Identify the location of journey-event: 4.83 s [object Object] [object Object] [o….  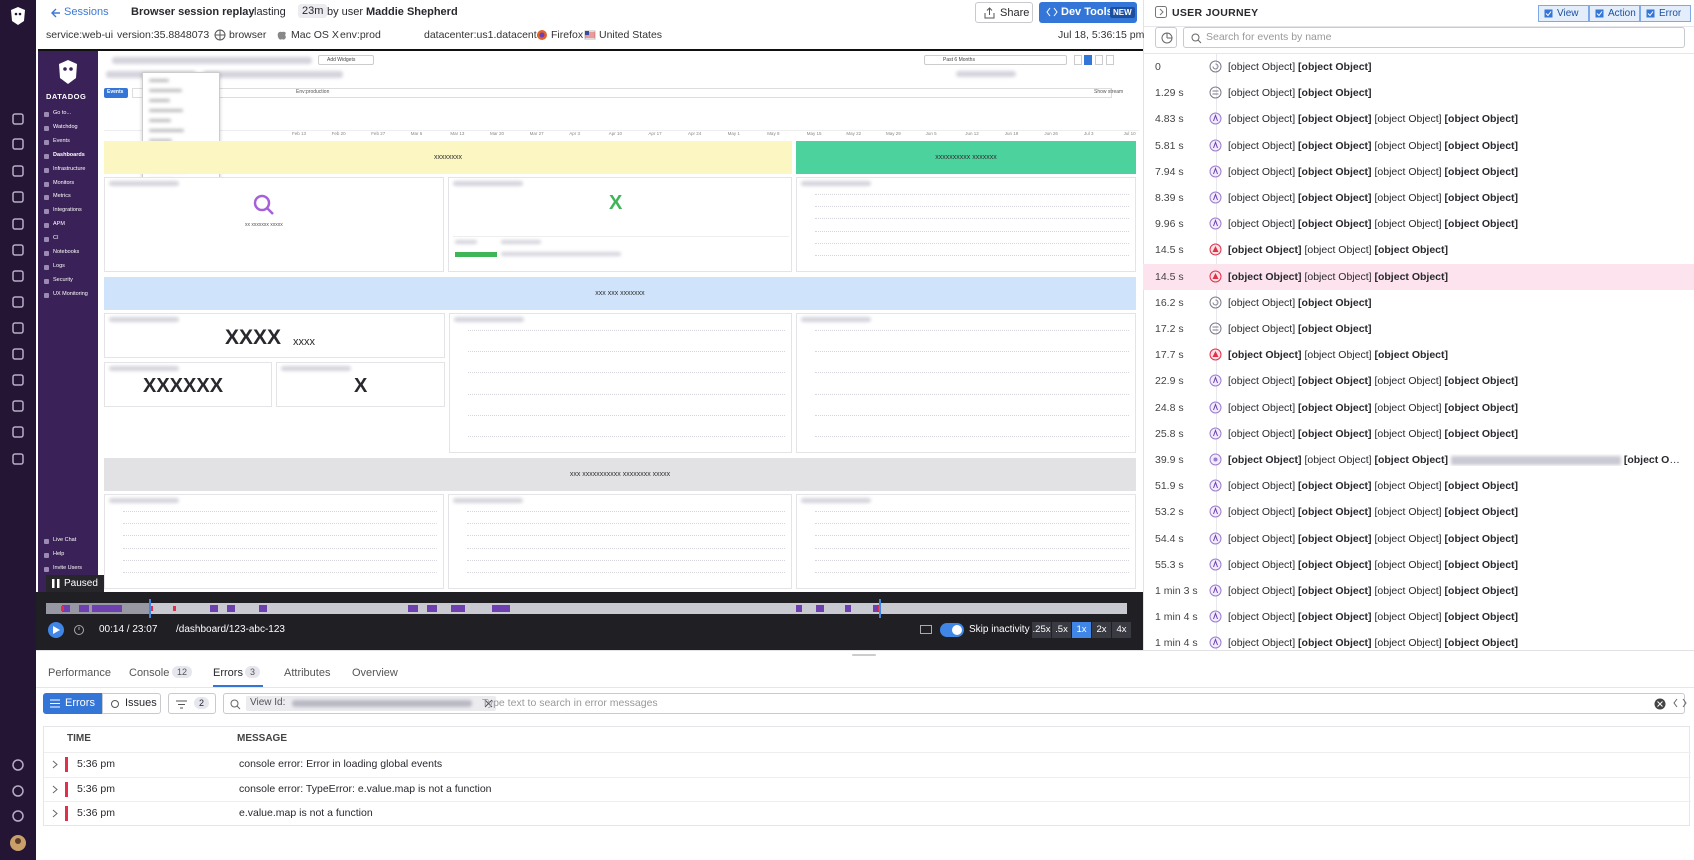
(1418, 119).